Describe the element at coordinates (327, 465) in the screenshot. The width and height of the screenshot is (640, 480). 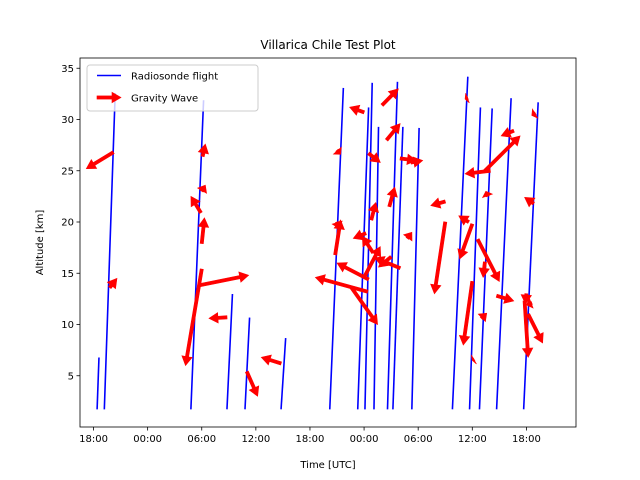
I see `x-axis-label: Time [UTC]` at that location.